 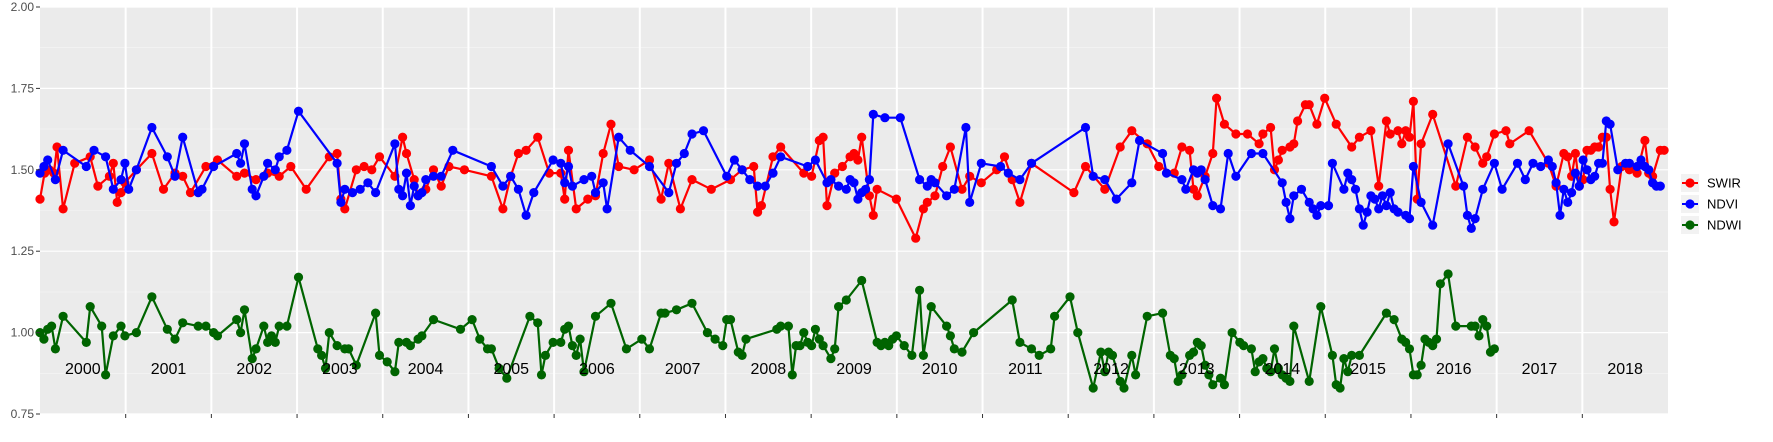 I want to click on year-label: 2017, so click(x=1540, y=369).